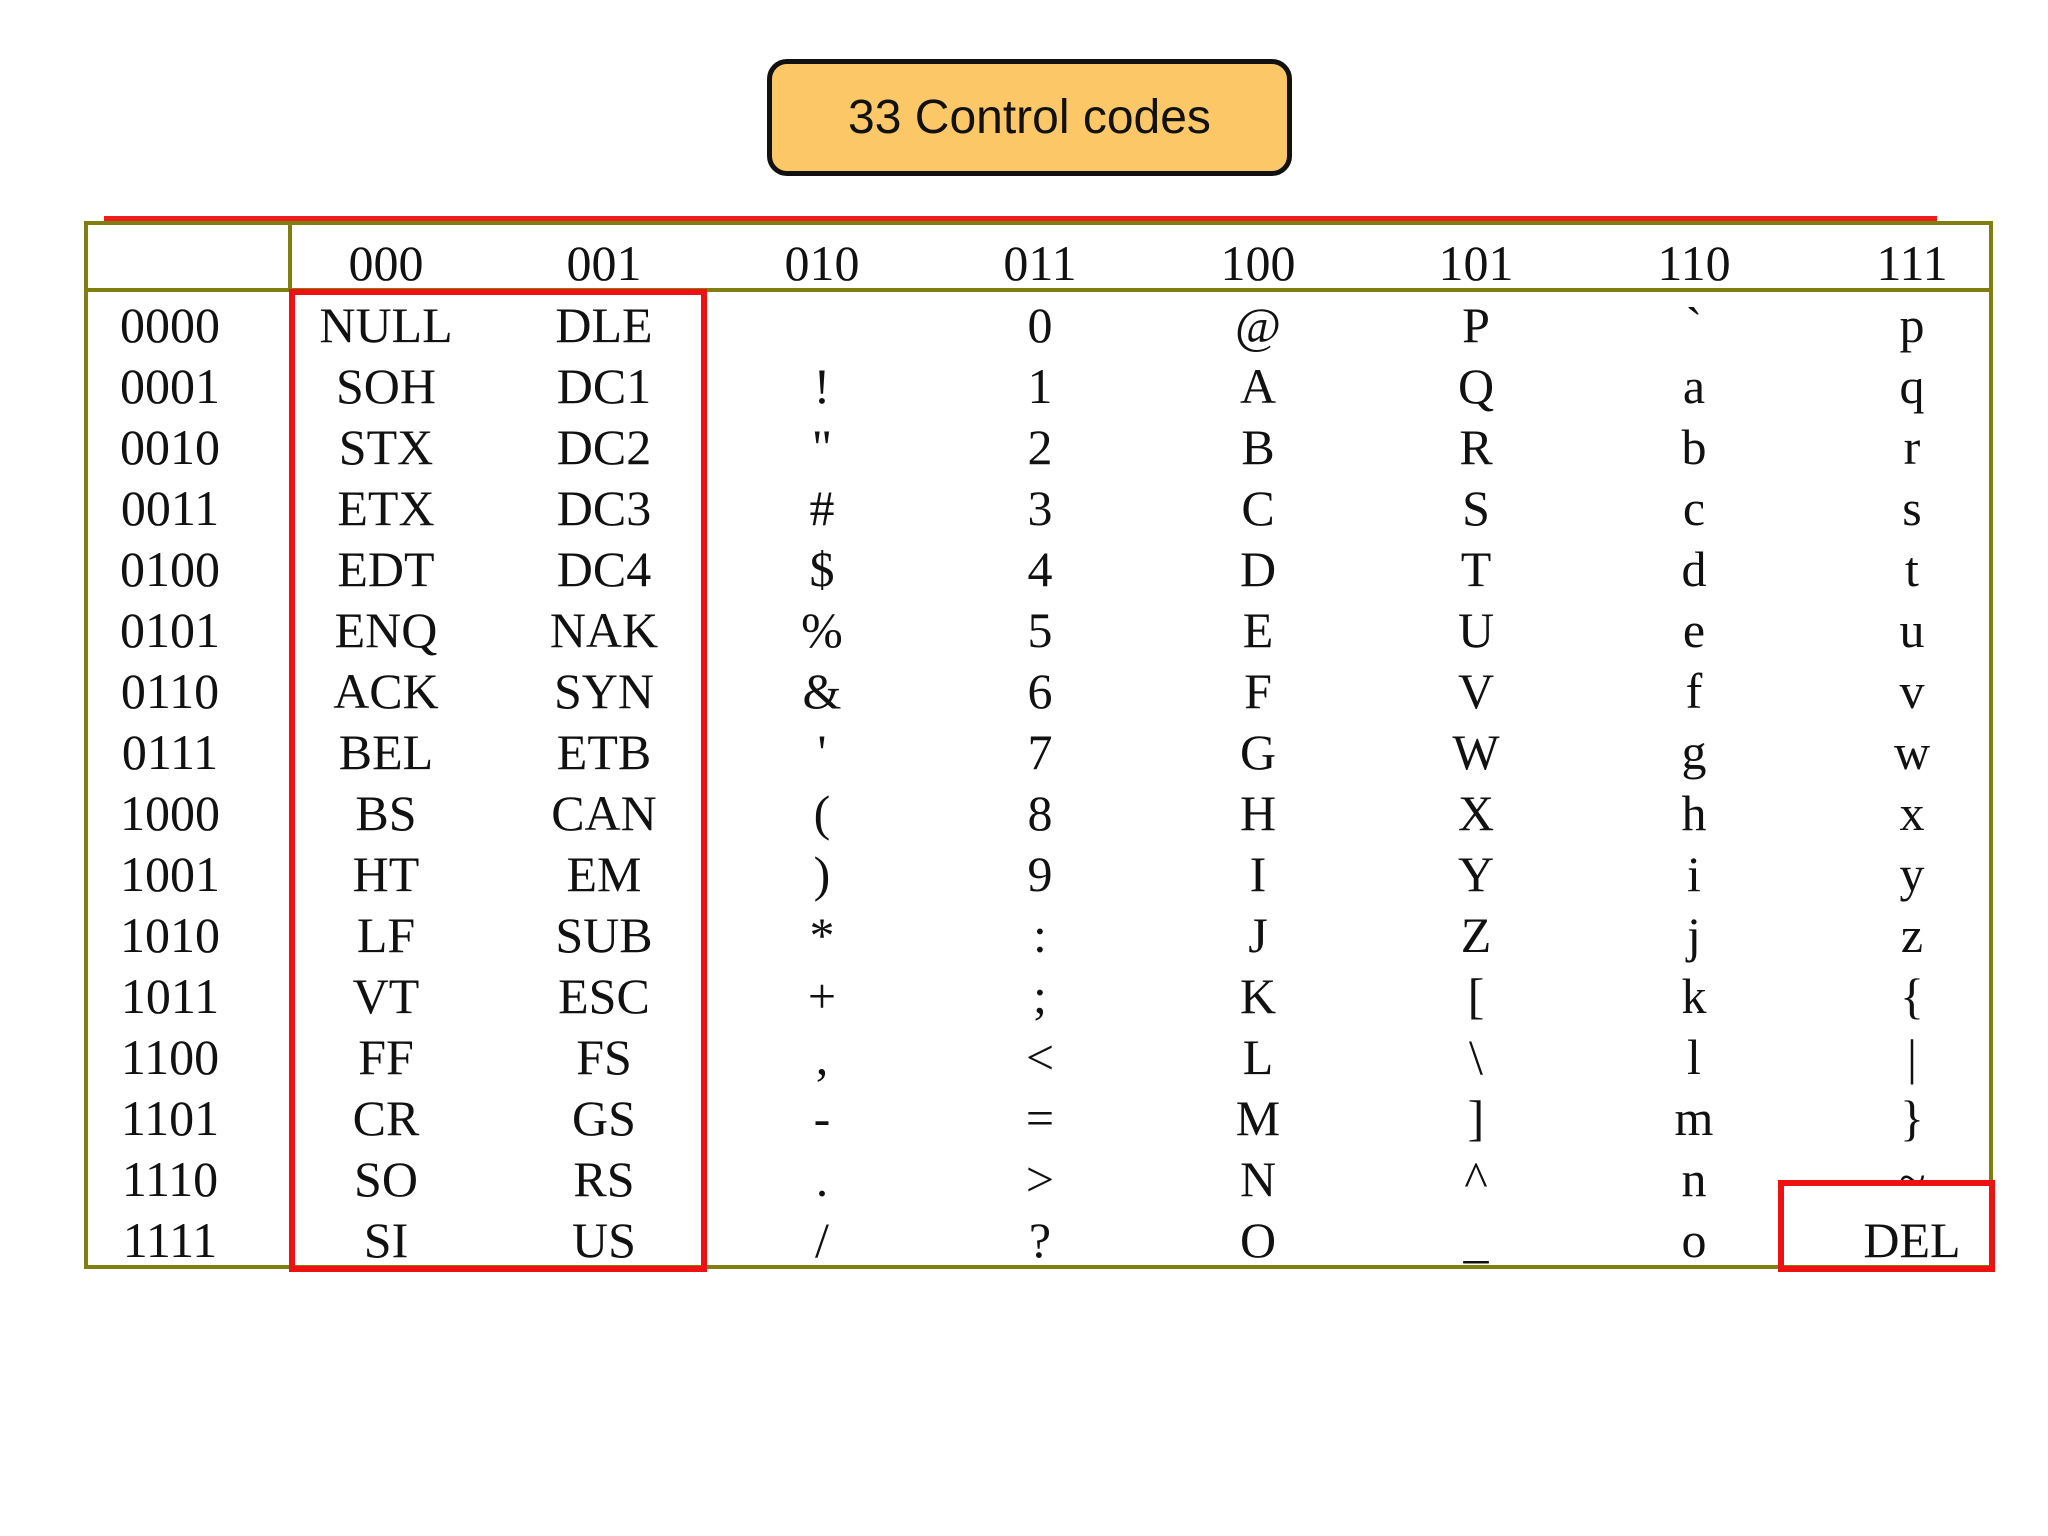  What do you see at coordinates (386, 1179) in the screenshot?
I see `table-cell: SO` at bounding box center [386, 1179].